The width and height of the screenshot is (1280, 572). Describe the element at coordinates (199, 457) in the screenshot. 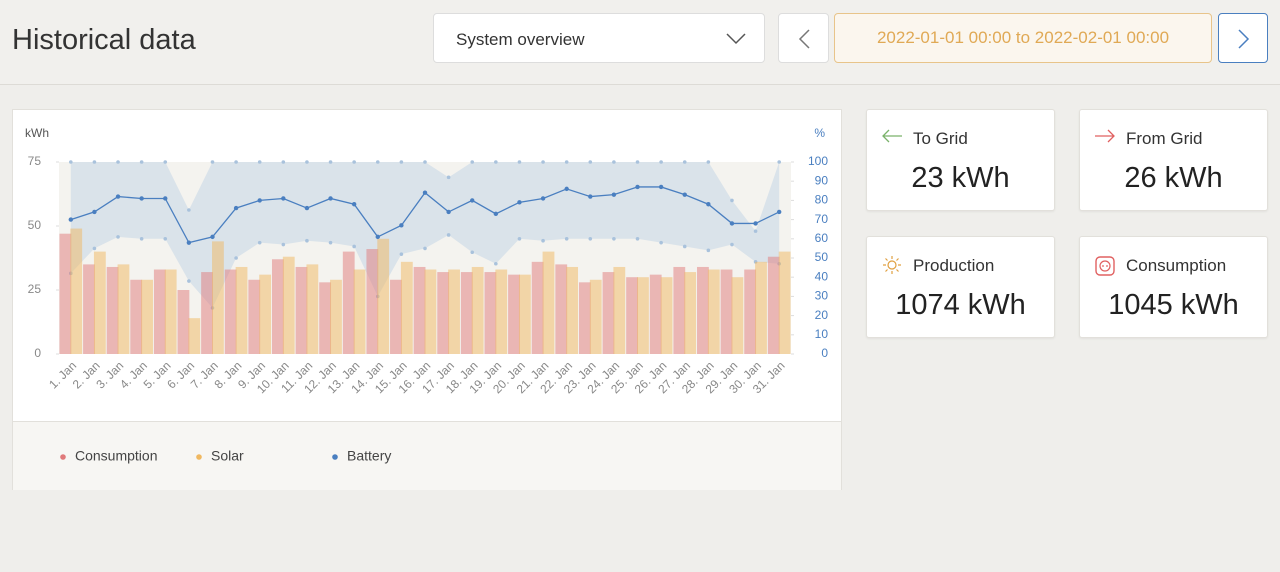

I see `legend-swatch` at that location.